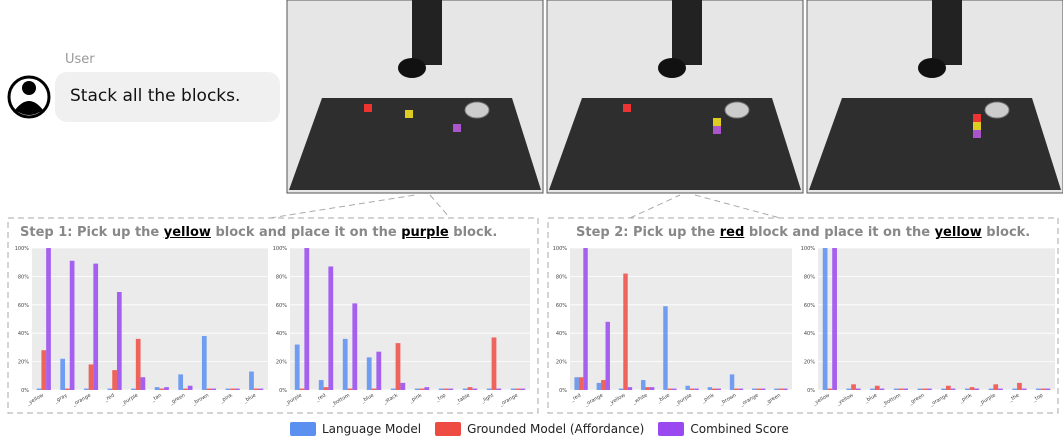 This screenshot has height=443, width=1063. What do you see at coordinates (870, 399) in the screenshot?
I see `x-tick-label: _blue` at bounding box center [870, 399].